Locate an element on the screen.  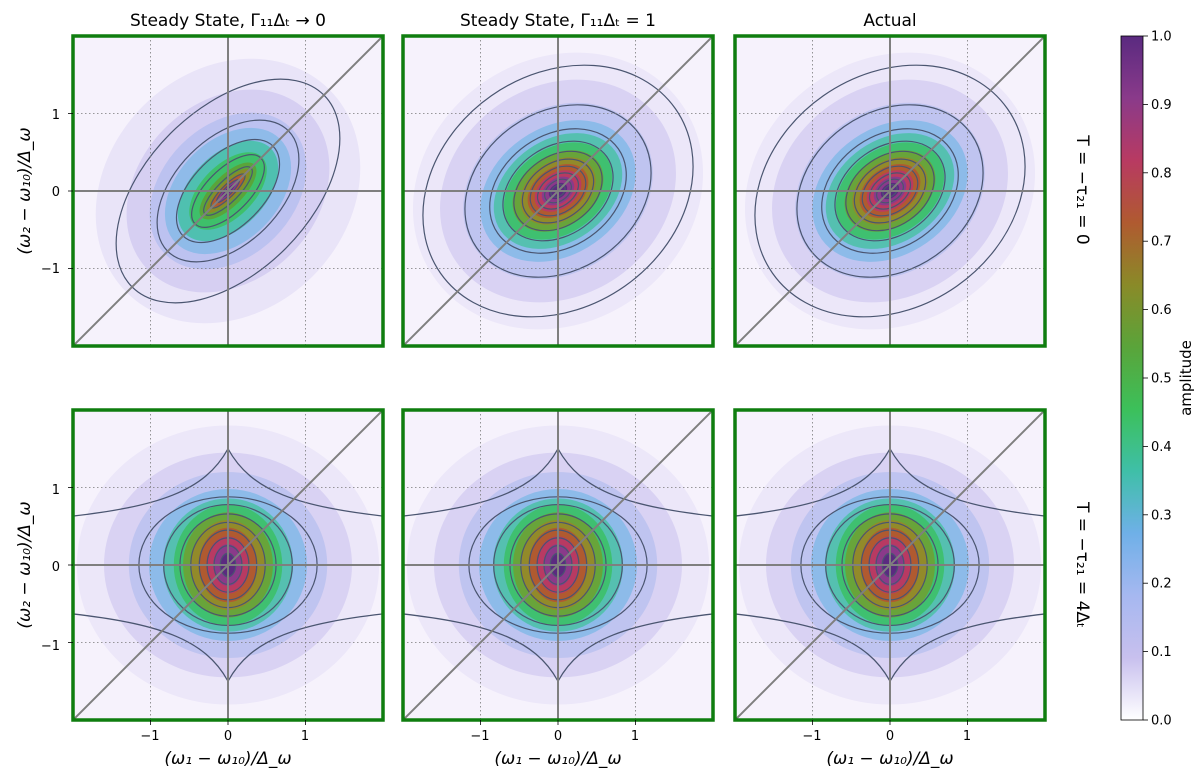
ytick-label-r1-1: 1 is located at coordinates (56, 115).